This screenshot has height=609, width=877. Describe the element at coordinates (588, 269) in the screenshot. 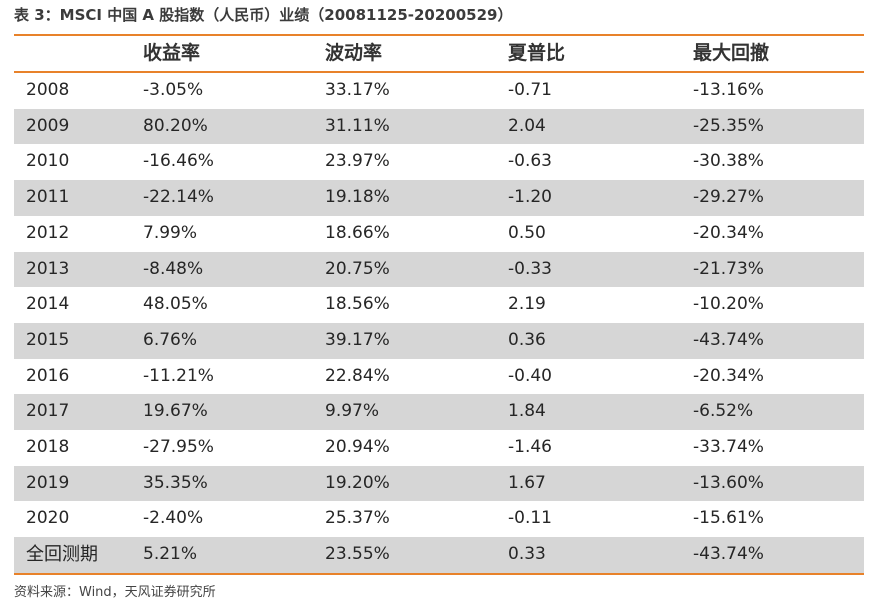

I see `cell-sharpe: -0.33` at that location.